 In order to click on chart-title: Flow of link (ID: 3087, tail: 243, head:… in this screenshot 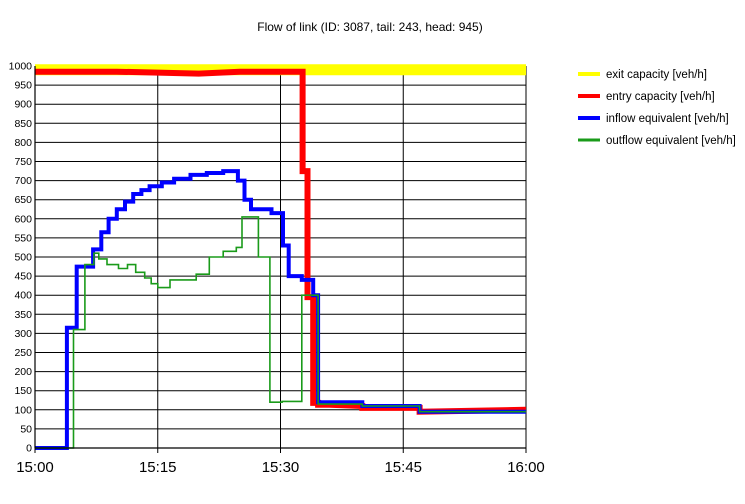, I will do `click(369, 27)`.